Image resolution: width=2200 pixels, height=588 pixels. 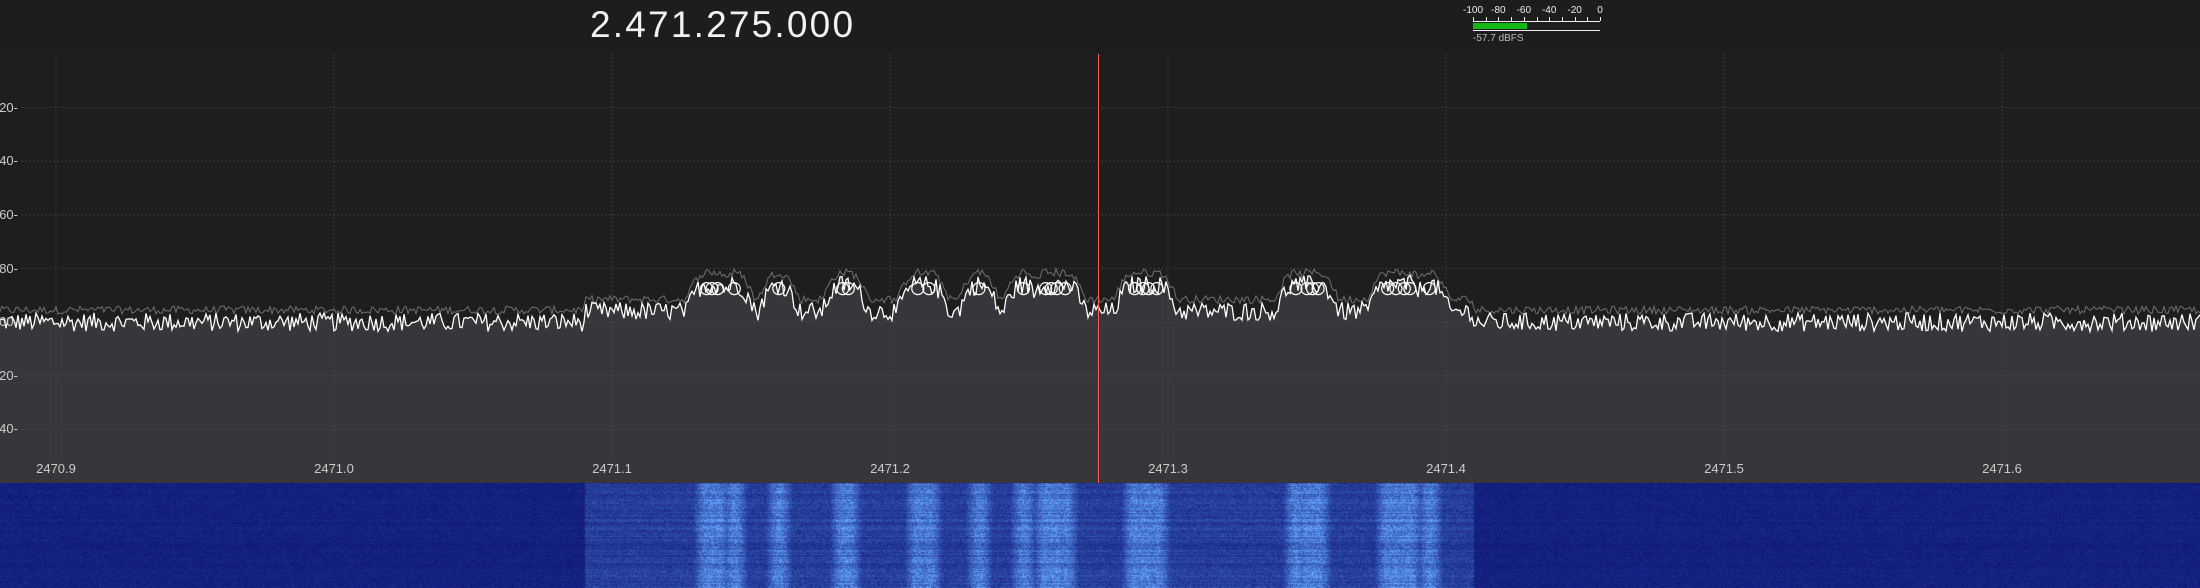 What do you see at coordinates (9, 429) in the screenshot?
I see `y-axis-label: -140` at bounding box center [9, 429].